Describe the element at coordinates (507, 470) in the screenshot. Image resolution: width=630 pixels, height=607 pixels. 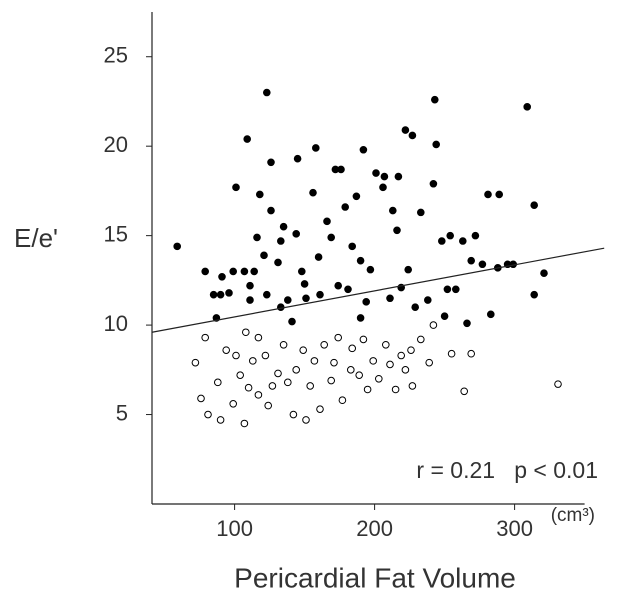
I see `annotation: r = 0.21 p < 0.01` at that location.